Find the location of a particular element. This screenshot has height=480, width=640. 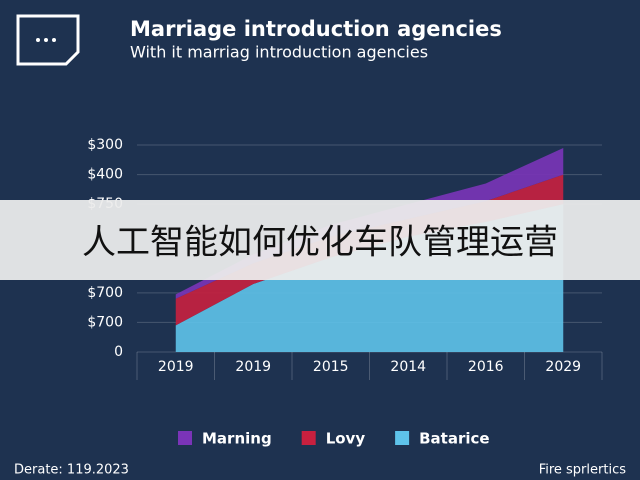

x-tick-label: 2014 is located at coordinates (408, 367).